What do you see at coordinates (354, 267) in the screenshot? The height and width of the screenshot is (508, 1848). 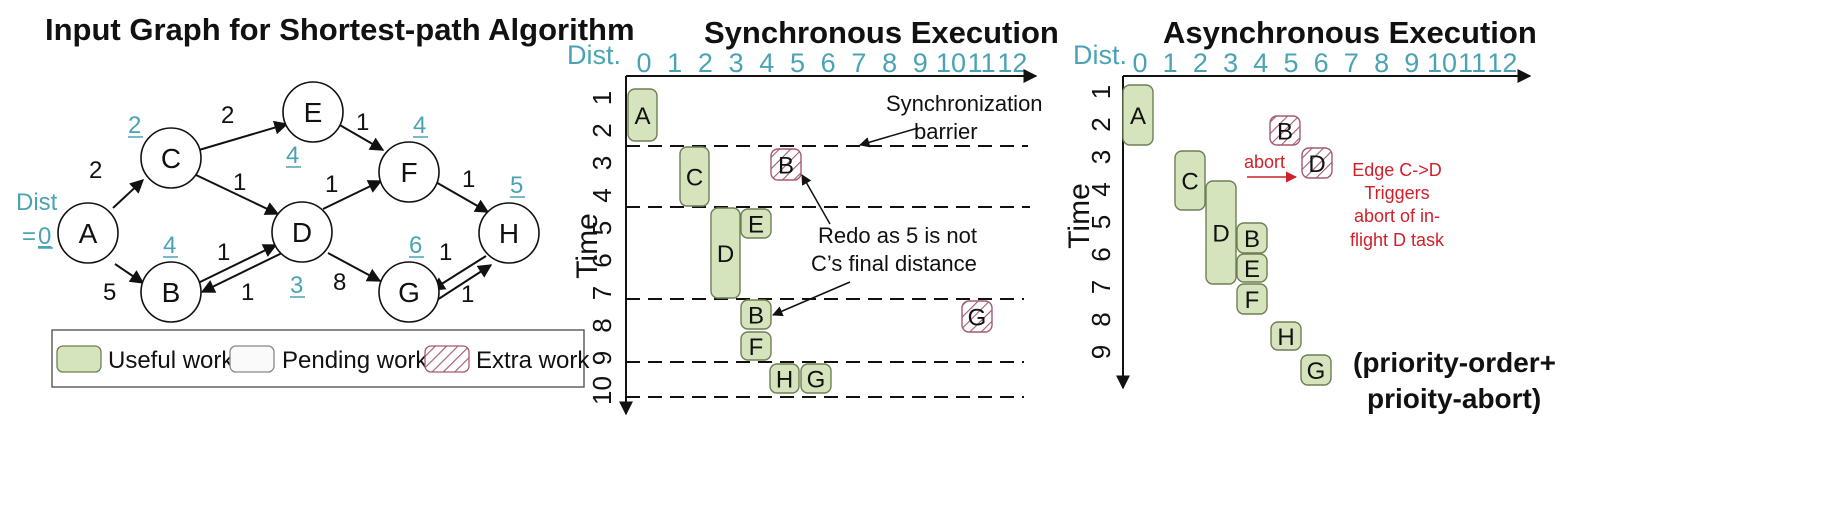 I see `edge-d-g` at bounding box center [354, 267].